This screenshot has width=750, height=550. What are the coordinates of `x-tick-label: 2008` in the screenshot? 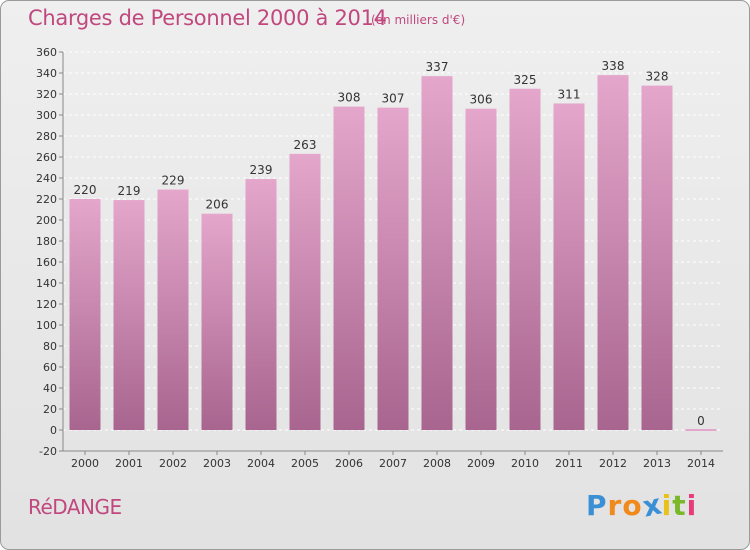 It's located at (437, 463).